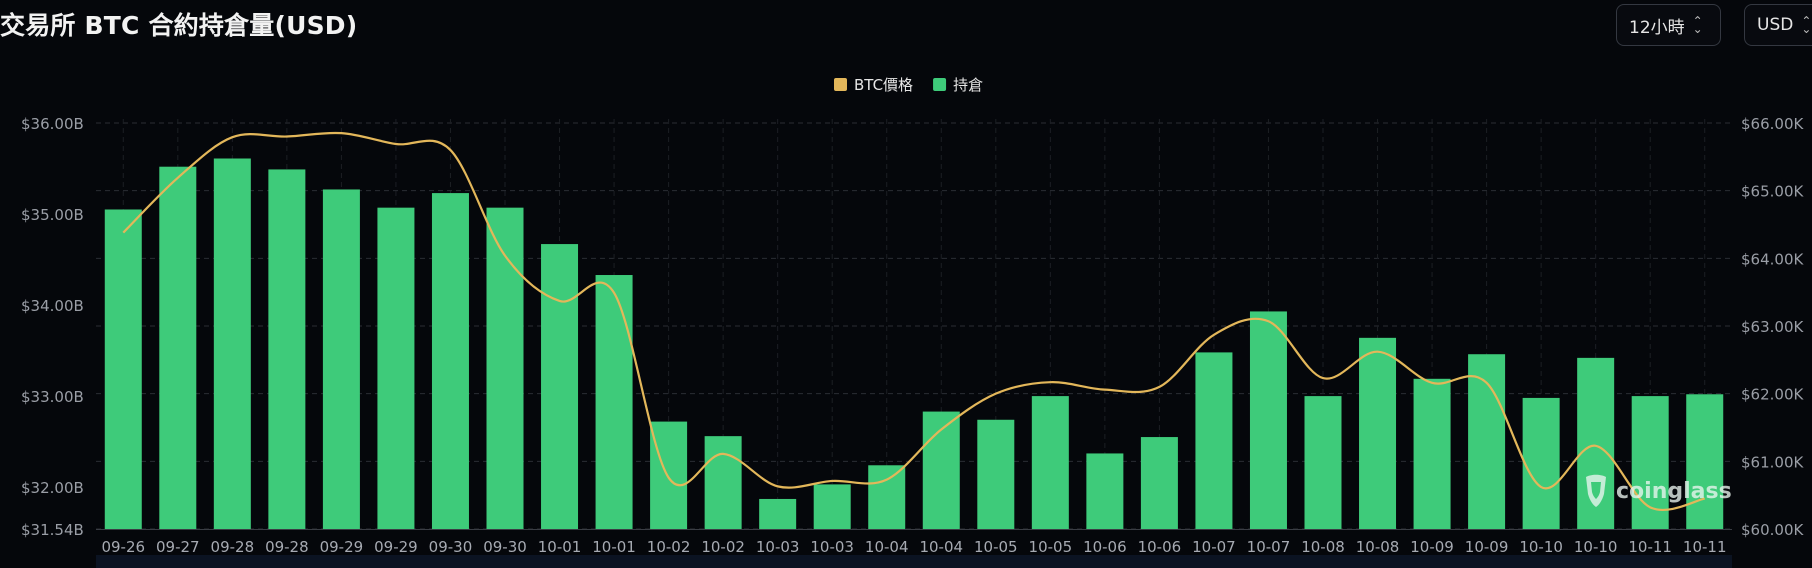 The height and width of the screenshot is (568, 1812). What do you see at coordinates (52, 124) in the screenshot?
I see `y-left-tick-label: $36.00B` at bounding box center [52, 124].